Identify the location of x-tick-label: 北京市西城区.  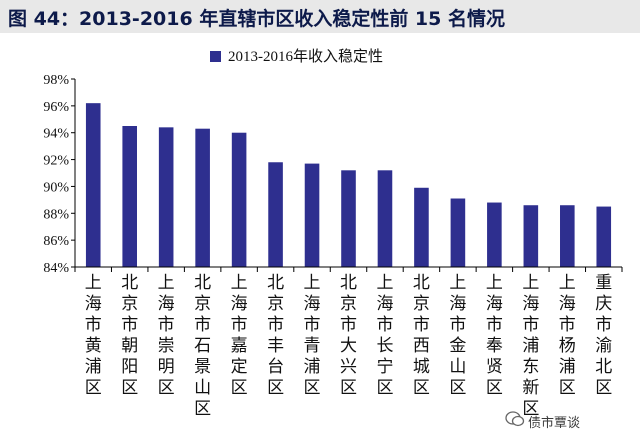
(421, 335).